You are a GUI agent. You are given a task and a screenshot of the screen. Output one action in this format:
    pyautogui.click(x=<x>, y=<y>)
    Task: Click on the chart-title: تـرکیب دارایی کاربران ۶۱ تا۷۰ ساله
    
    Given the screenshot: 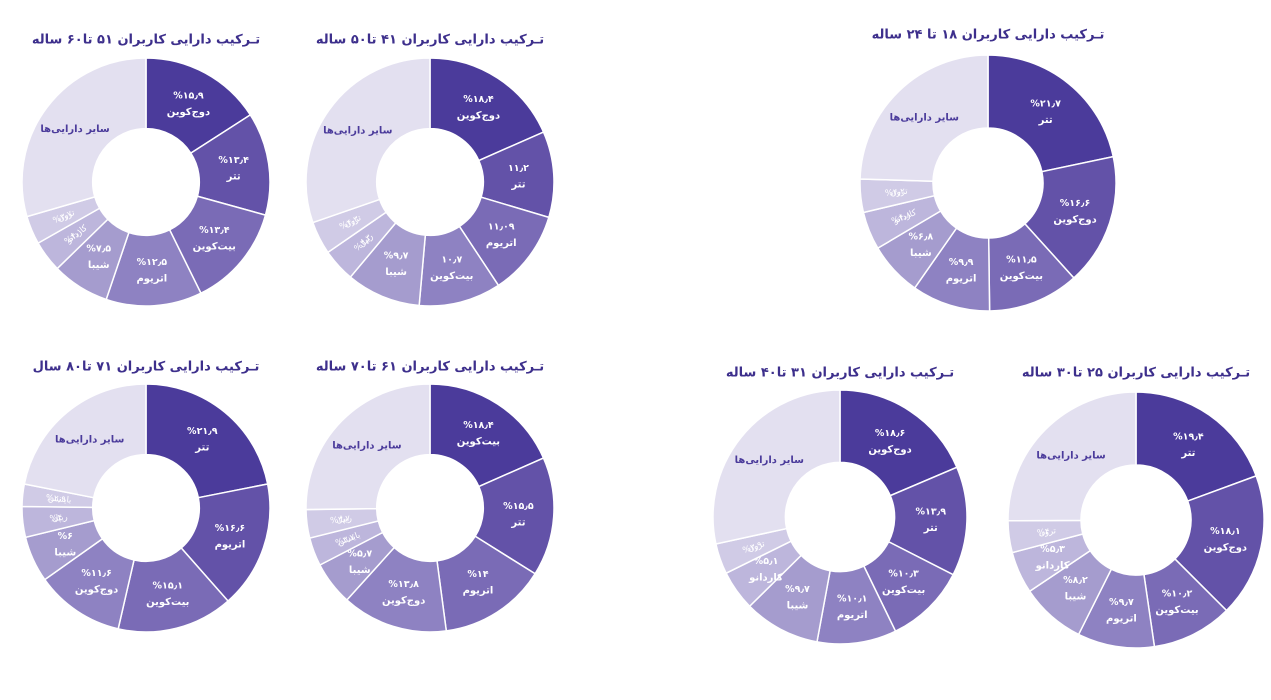 What is the action you would take?
    pyautogui.click(x=430, y=367)
    